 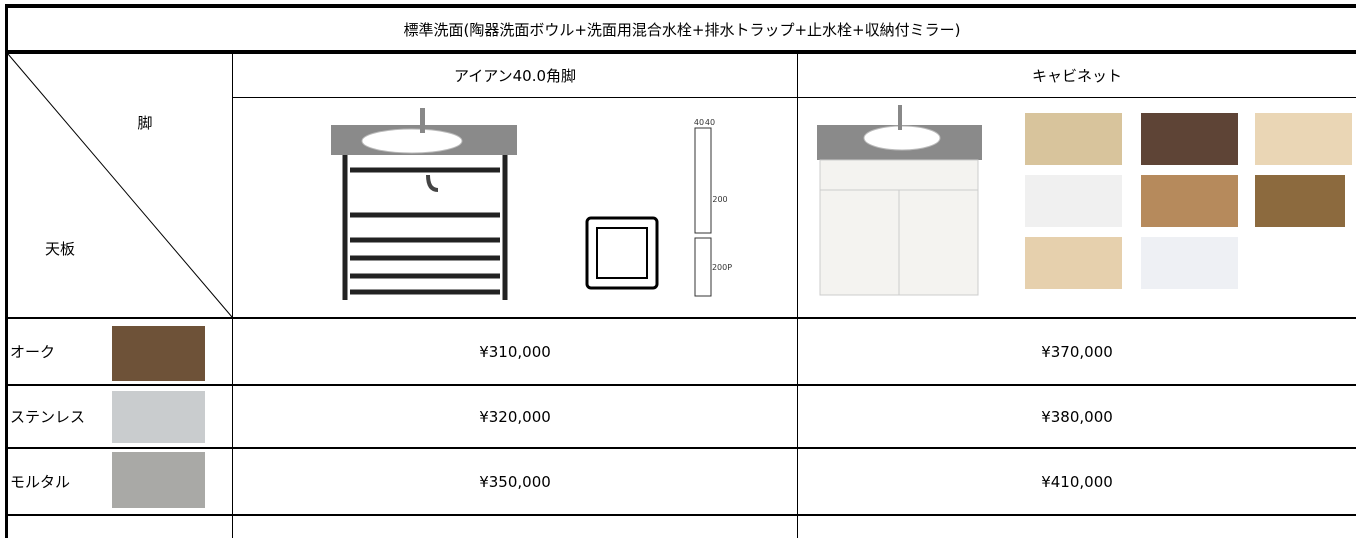 What do you see at coordinates (682, 29) in the screenshot?
I see `title: 標準洗面(陶器洗面ボウル+洗面用混合水栓+排水トラップ+止水栓+収納付ミラー)` at bounding box center [682, 29].